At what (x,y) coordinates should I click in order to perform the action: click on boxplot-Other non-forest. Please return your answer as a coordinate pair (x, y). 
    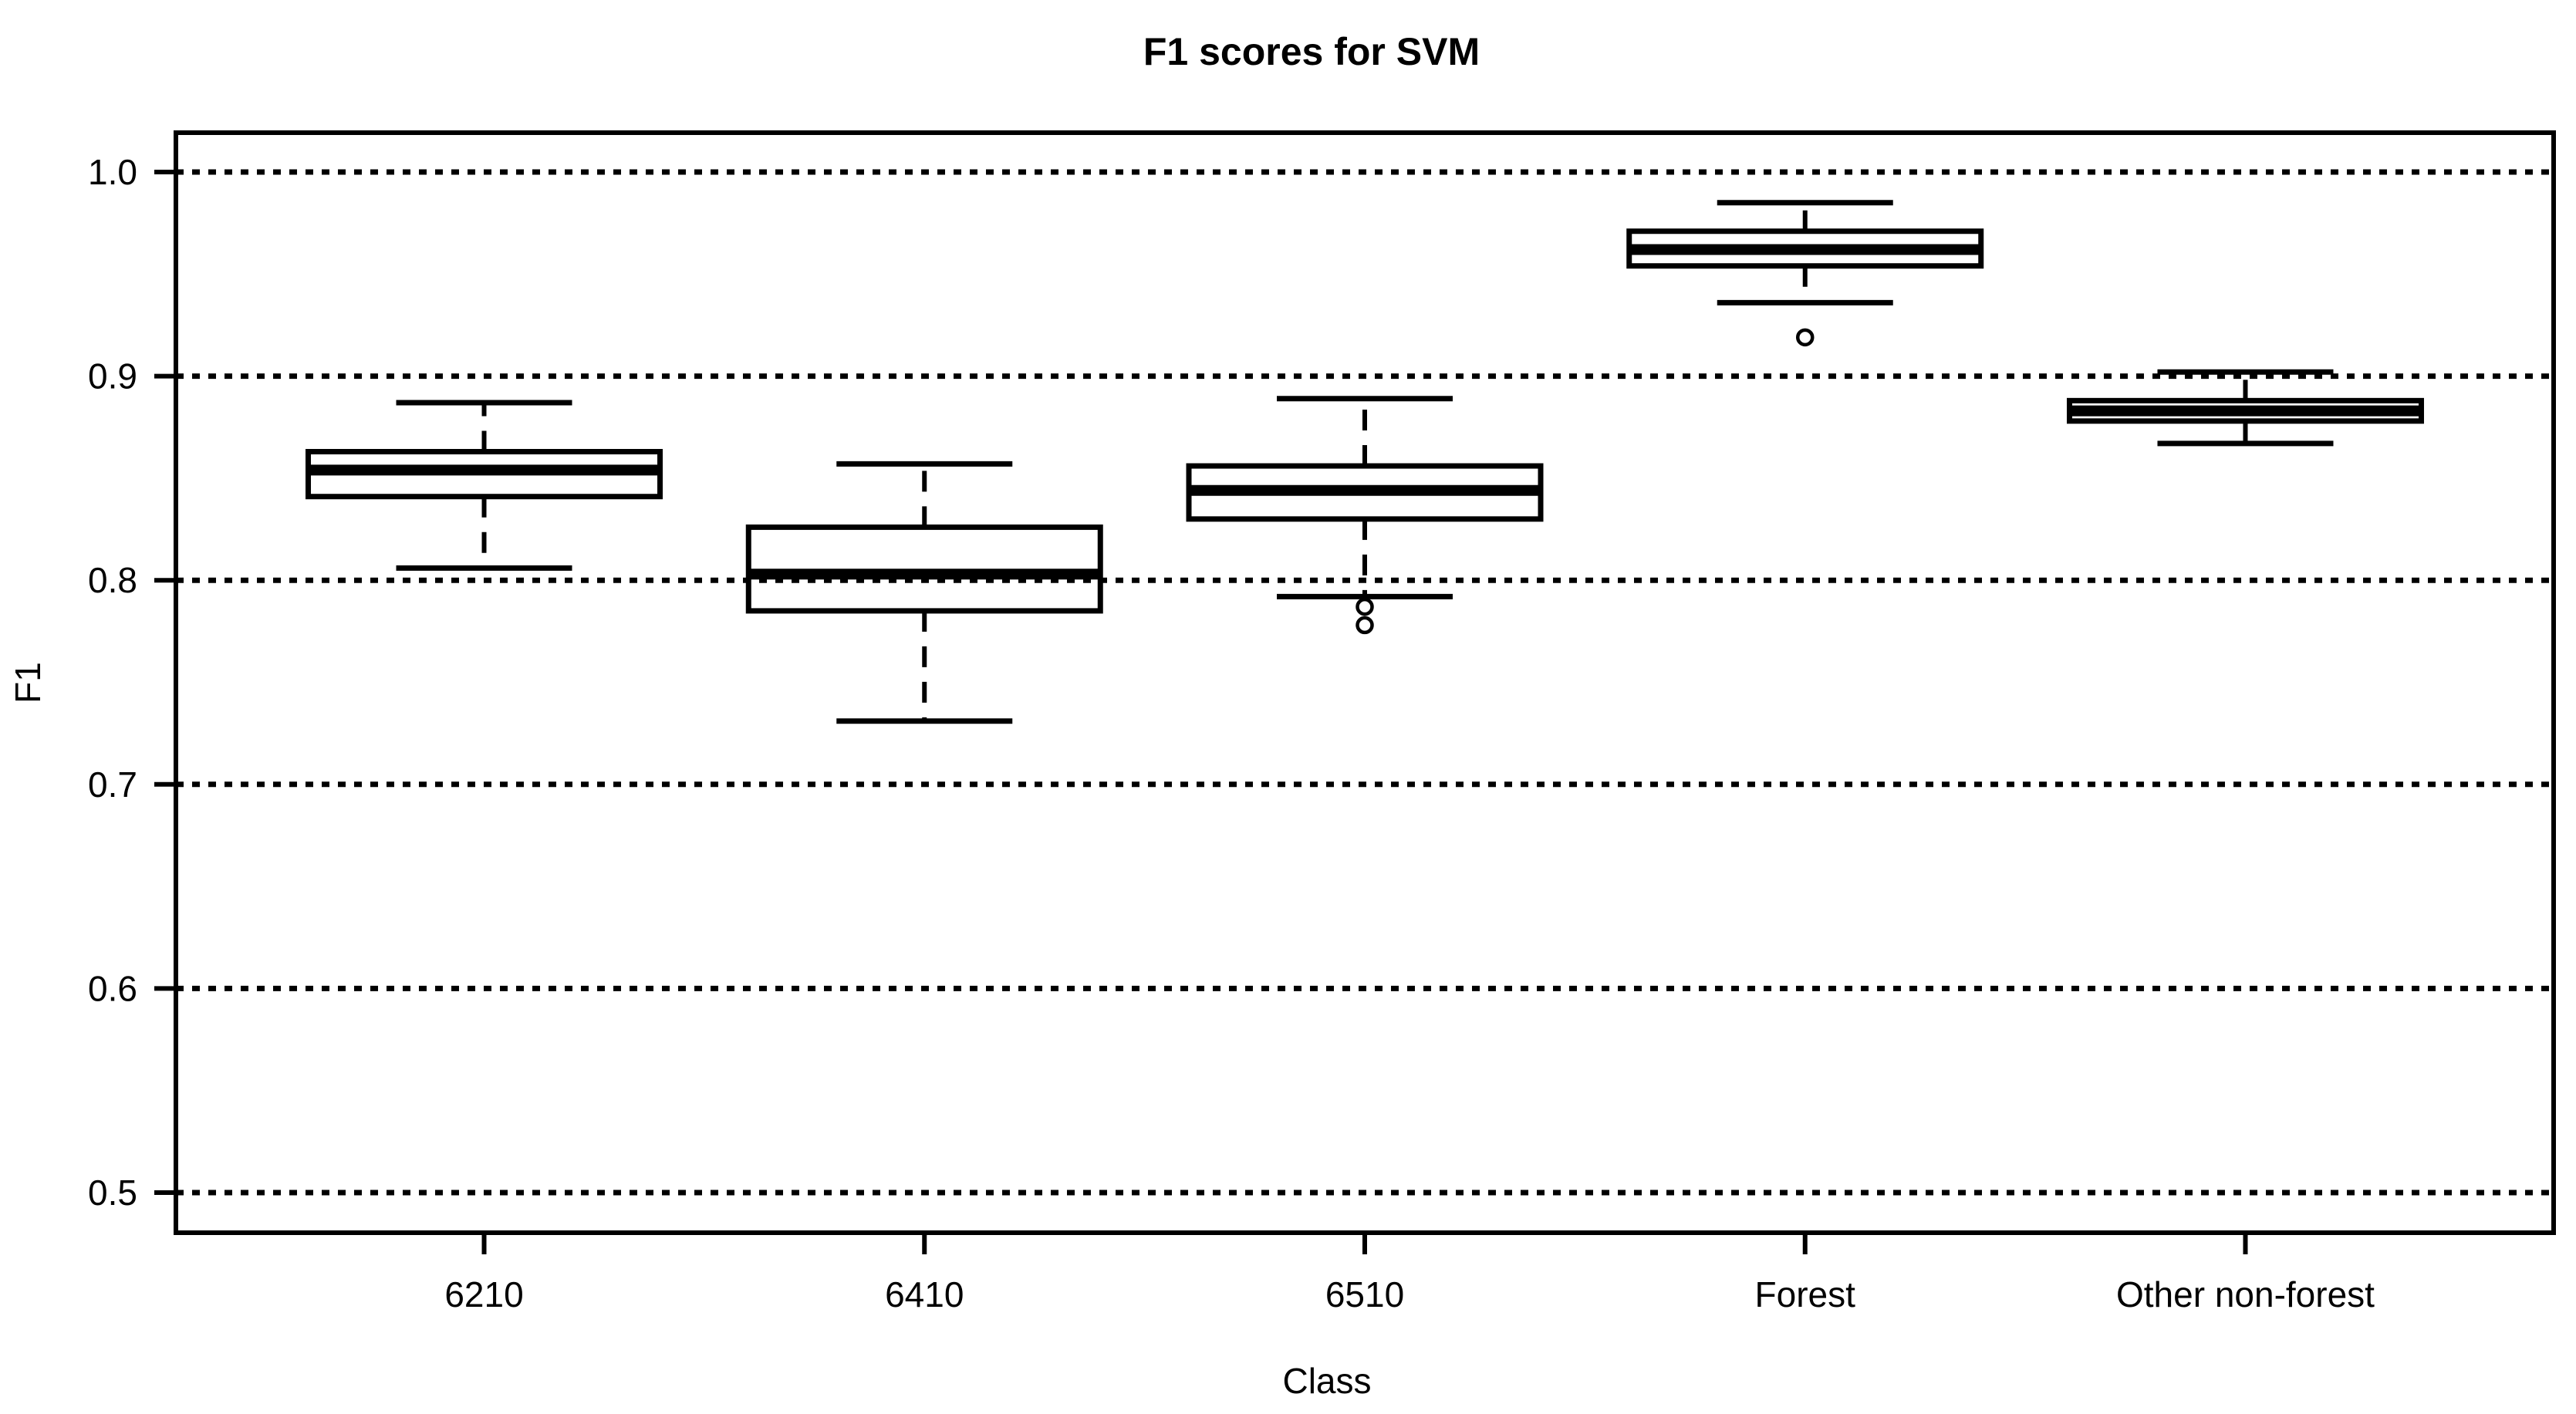
    Looking at the image, I should click on (2245, 408).